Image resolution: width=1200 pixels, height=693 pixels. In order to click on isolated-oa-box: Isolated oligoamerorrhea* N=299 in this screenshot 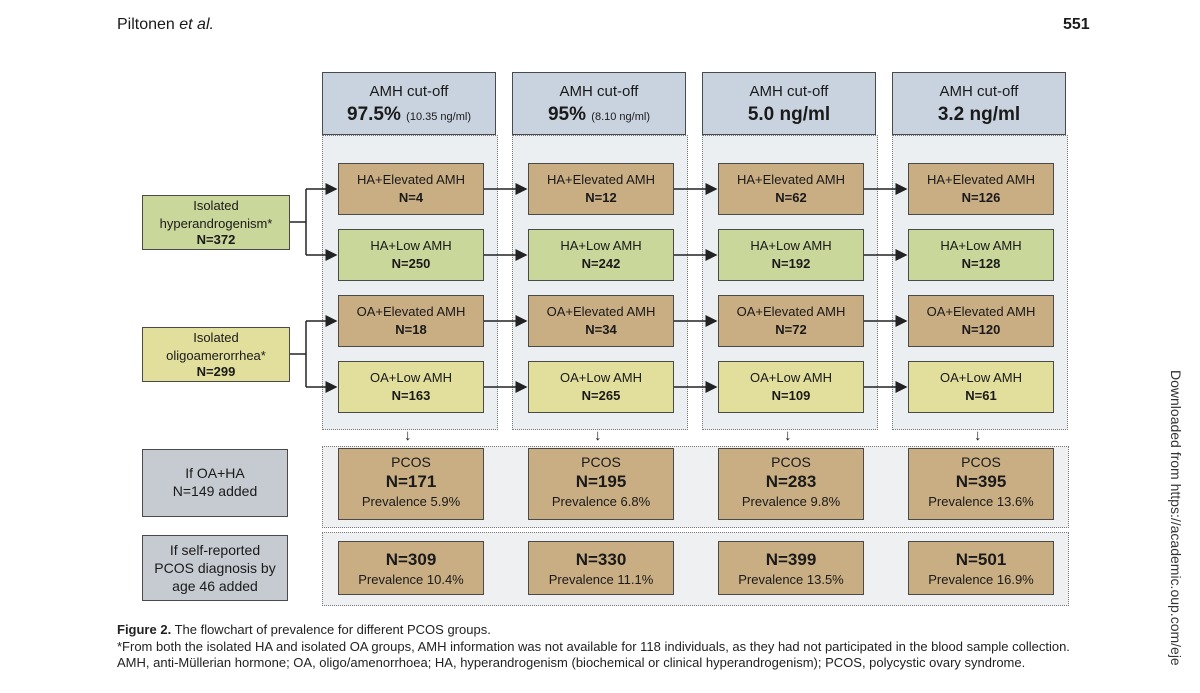, I will do `click(216, 354)`.